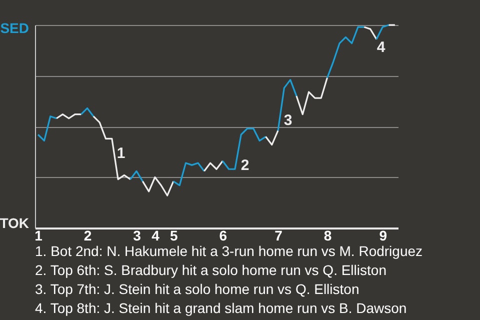  I want to click on text: SED, so click(14, 28).